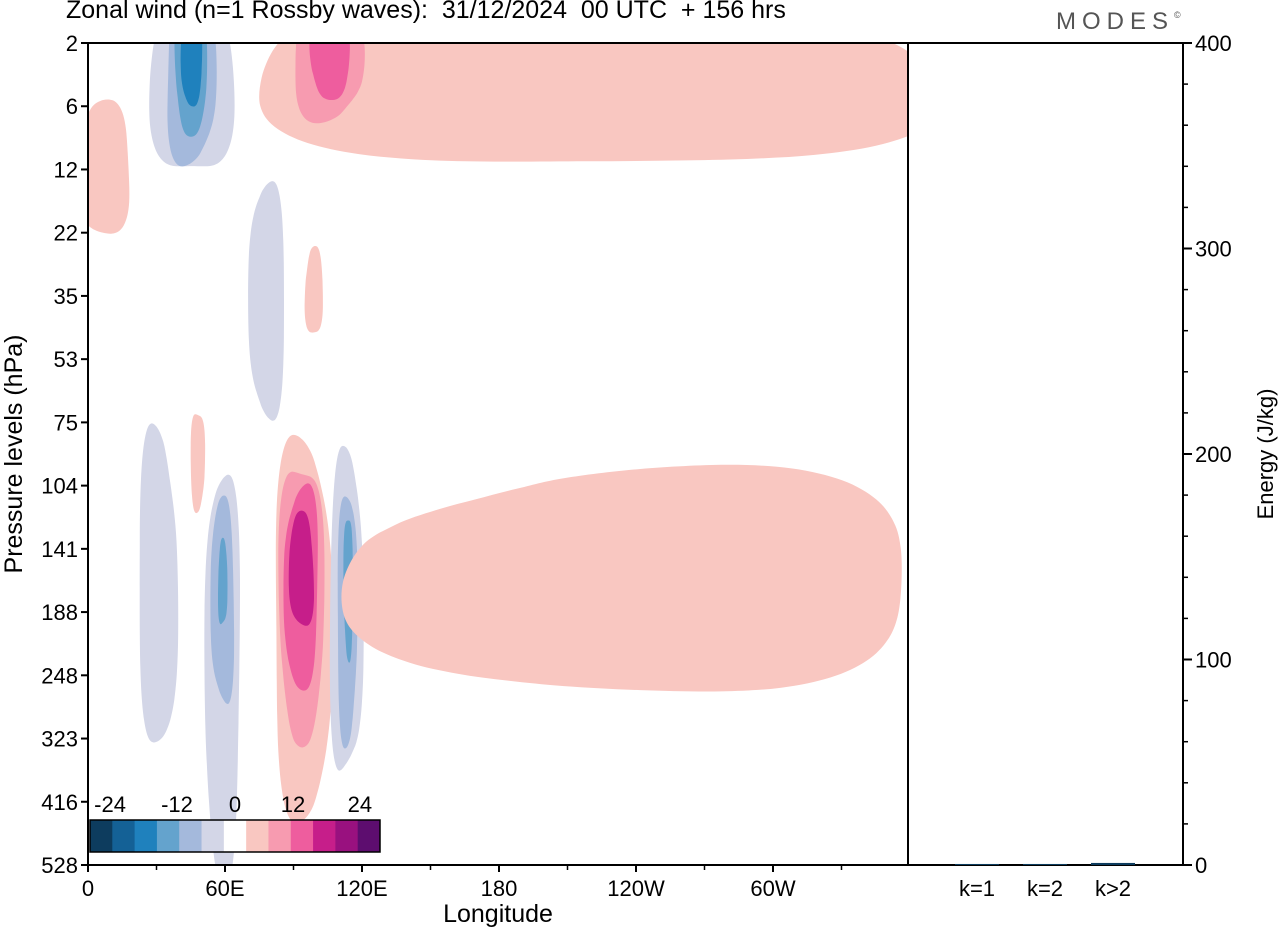 This screenshot has width=1280, height=930. Describe the element at coordinates (177, 804) in the screenshot. I see `colorbar-label: -12` at that location.